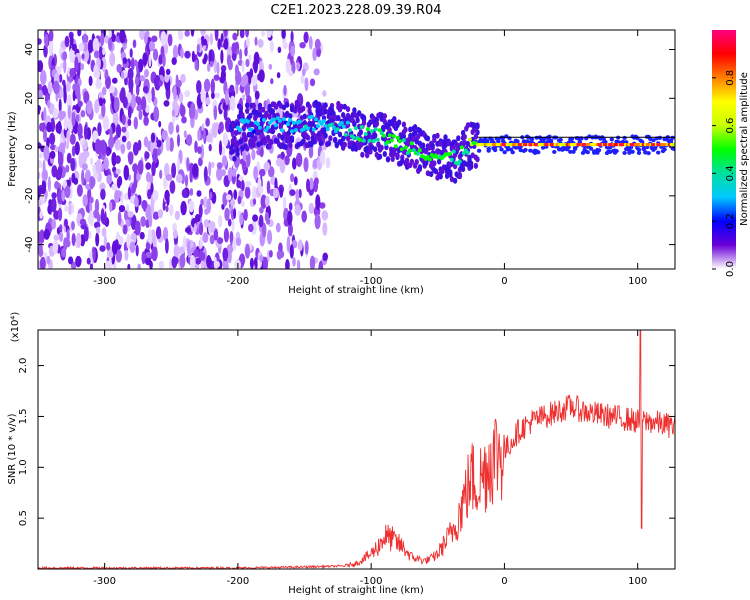 This screenshot has width=750, height=600. I want to click on y-tick-label: 40, so click(29, 49).